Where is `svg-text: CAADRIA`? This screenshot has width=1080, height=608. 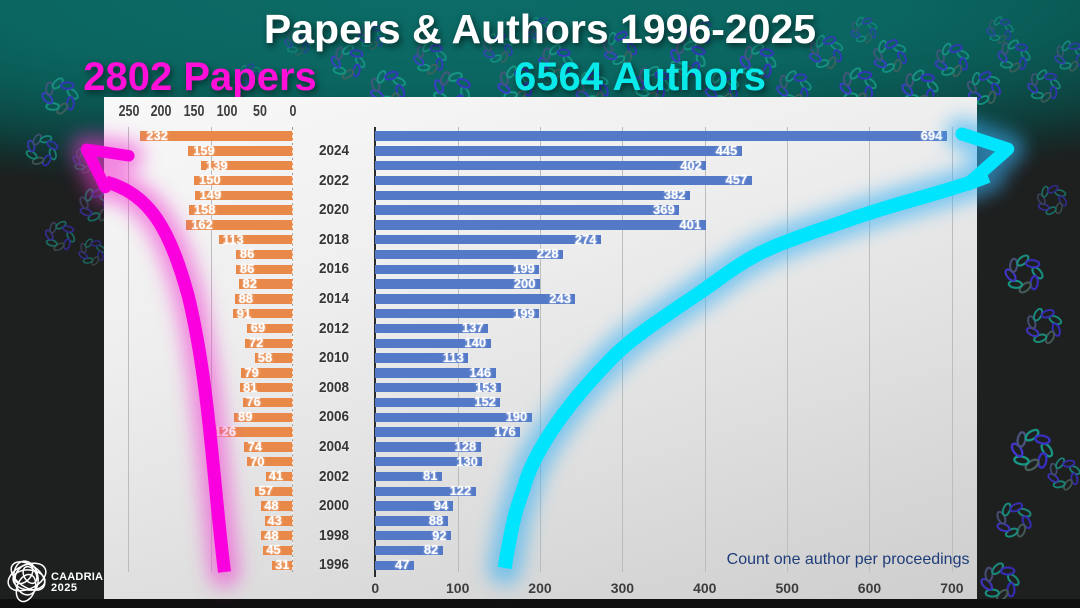 svg-text: CAADRIA is located at coordinates (77, 577).